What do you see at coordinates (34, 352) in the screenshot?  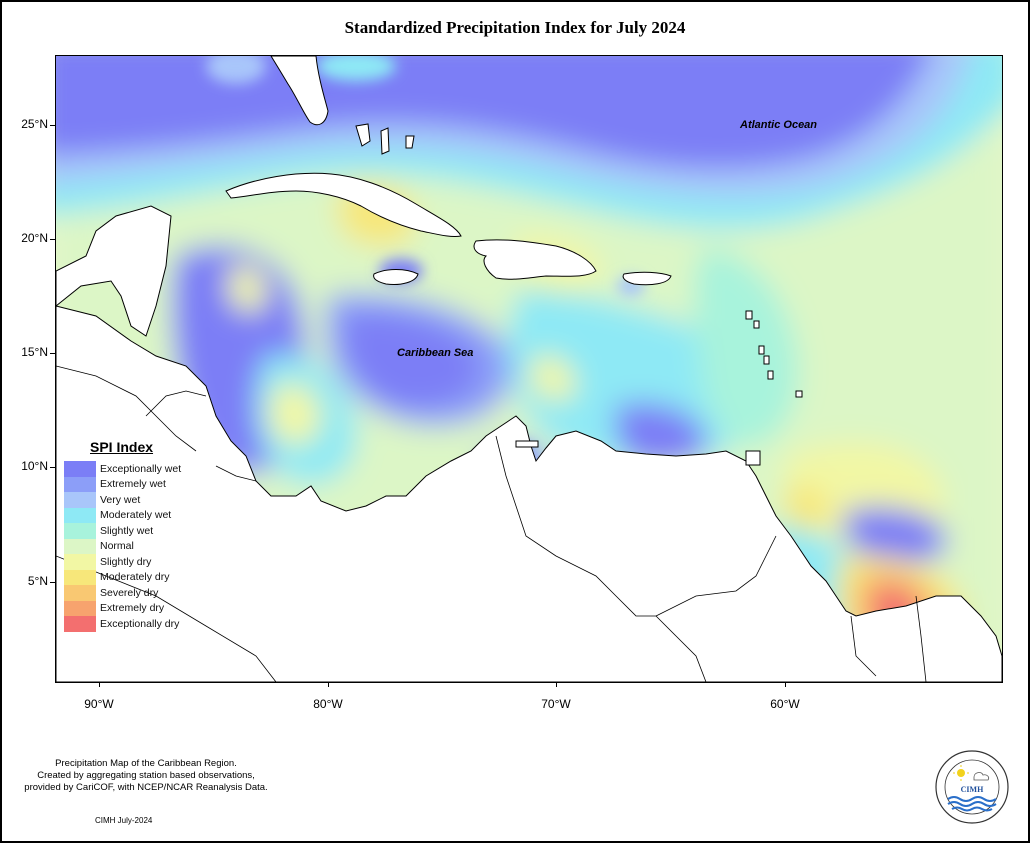 I see `lat-tick-15n: 15°N` at bounding box center [34, 352].